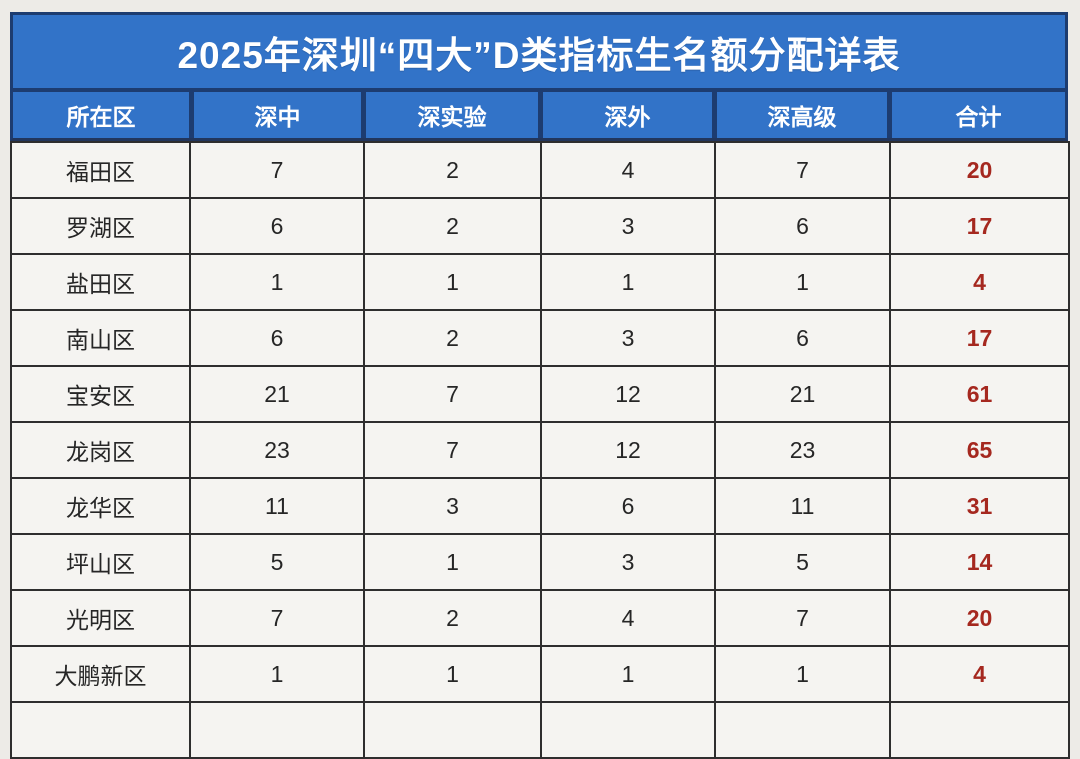 The width and height of the screenshot is (1080, 759). What do you see at coordinates (799, 115) in the screenshot?
I see `column-header-shengaoji: 深高级` at bounding box center [799, 115].